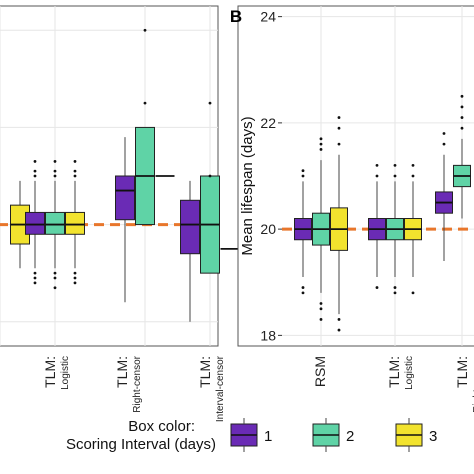 The height and width of the screenshot is (474, 474). Describe the element at coordinates (268, 123) in the screenshot. I see `y-tick-label: 22` at that location.